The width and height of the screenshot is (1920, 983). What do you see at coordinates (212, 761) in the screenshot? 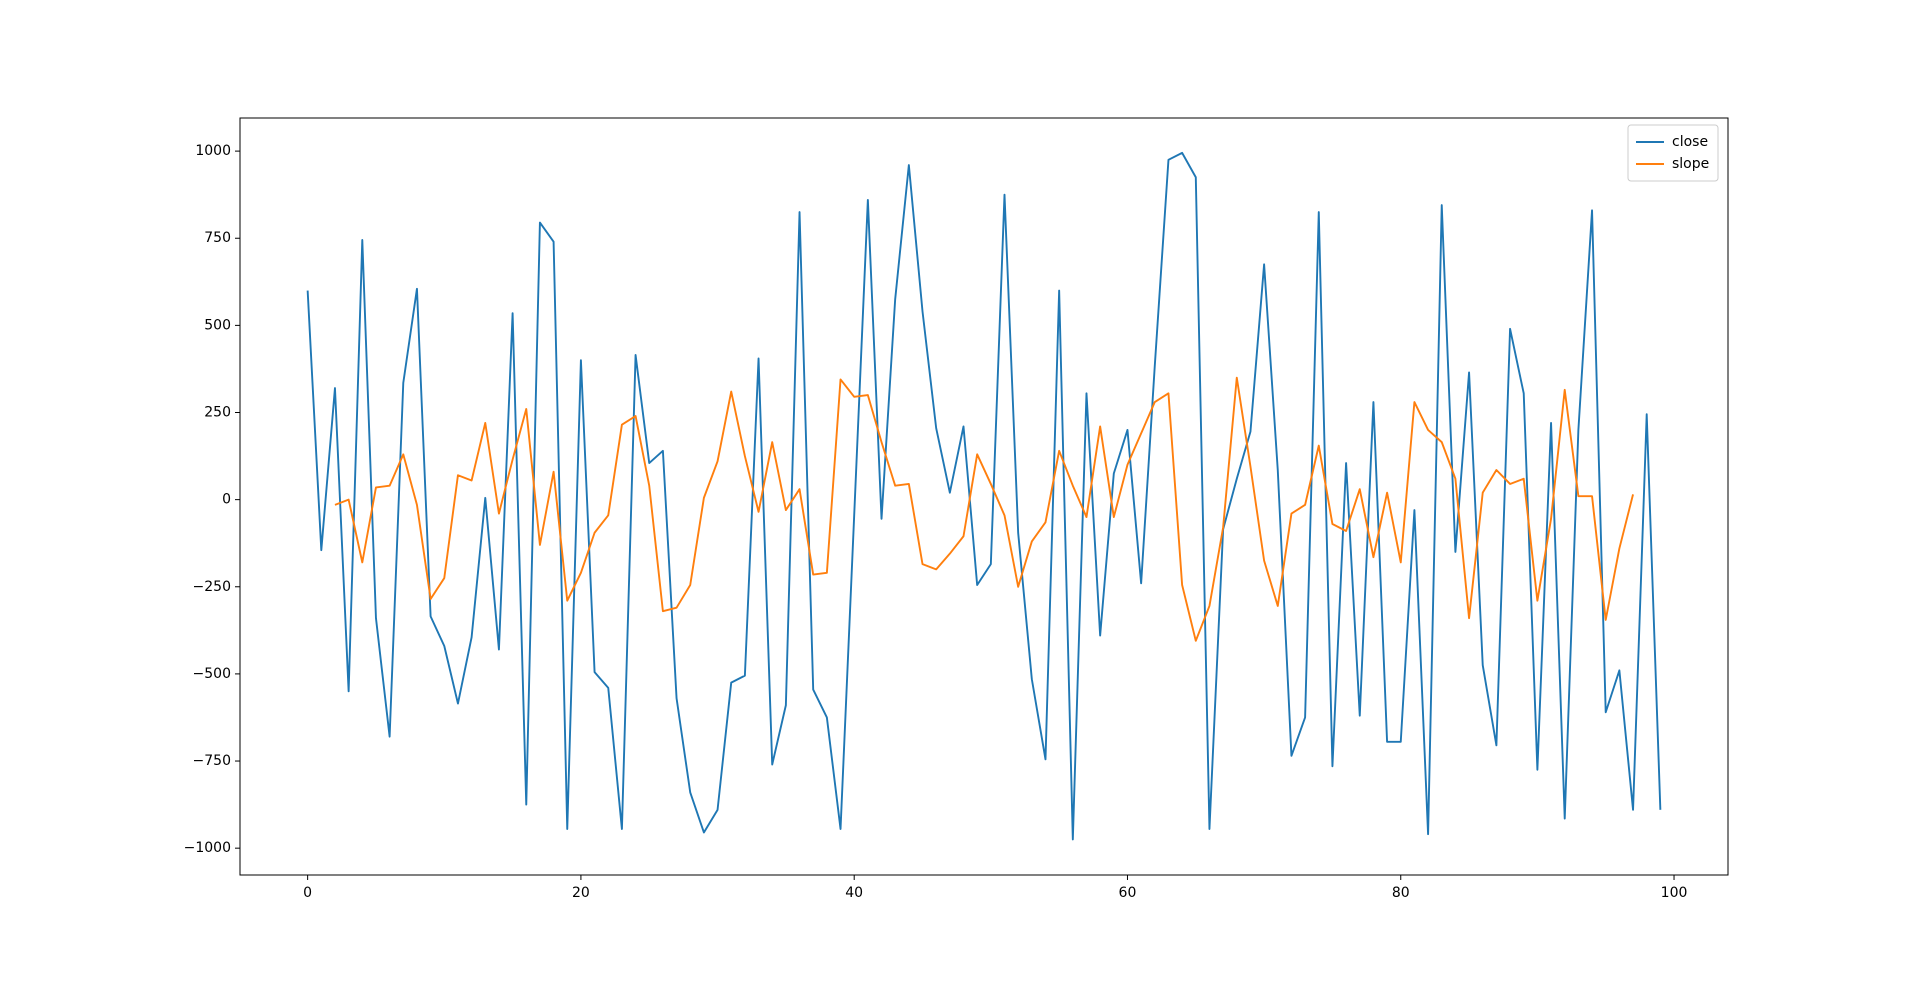
I see `y-tick-label: −750` at bounding box center [212, 761].